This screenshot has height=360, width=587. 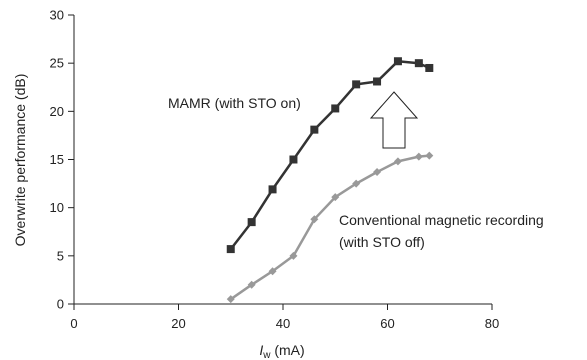 What do you see at coordinates (261, 350) in the screenshot?
I see `x-axis-title-var: I` at bounding box center [261, 350].